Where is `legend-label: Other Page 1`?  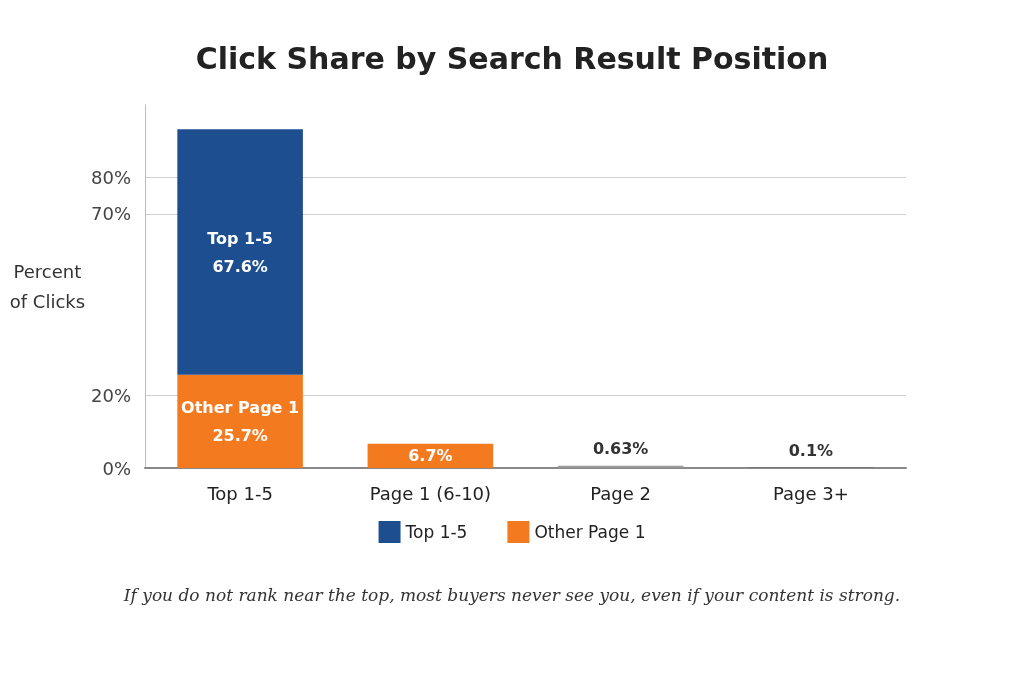 legend-label: Other Page 1 is located at coordinates (590, 532).